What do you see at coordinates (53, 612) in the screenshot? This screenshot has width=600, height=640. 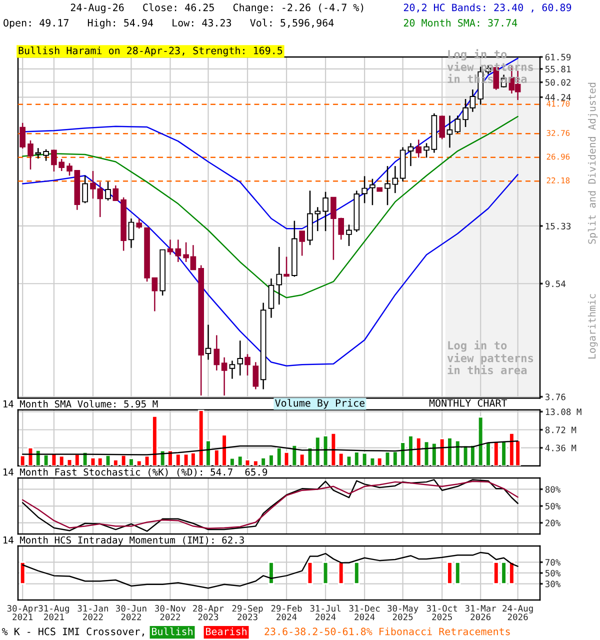 I see `x-tick-label: 31-Aug 2021` at bounding box center [53, 612].